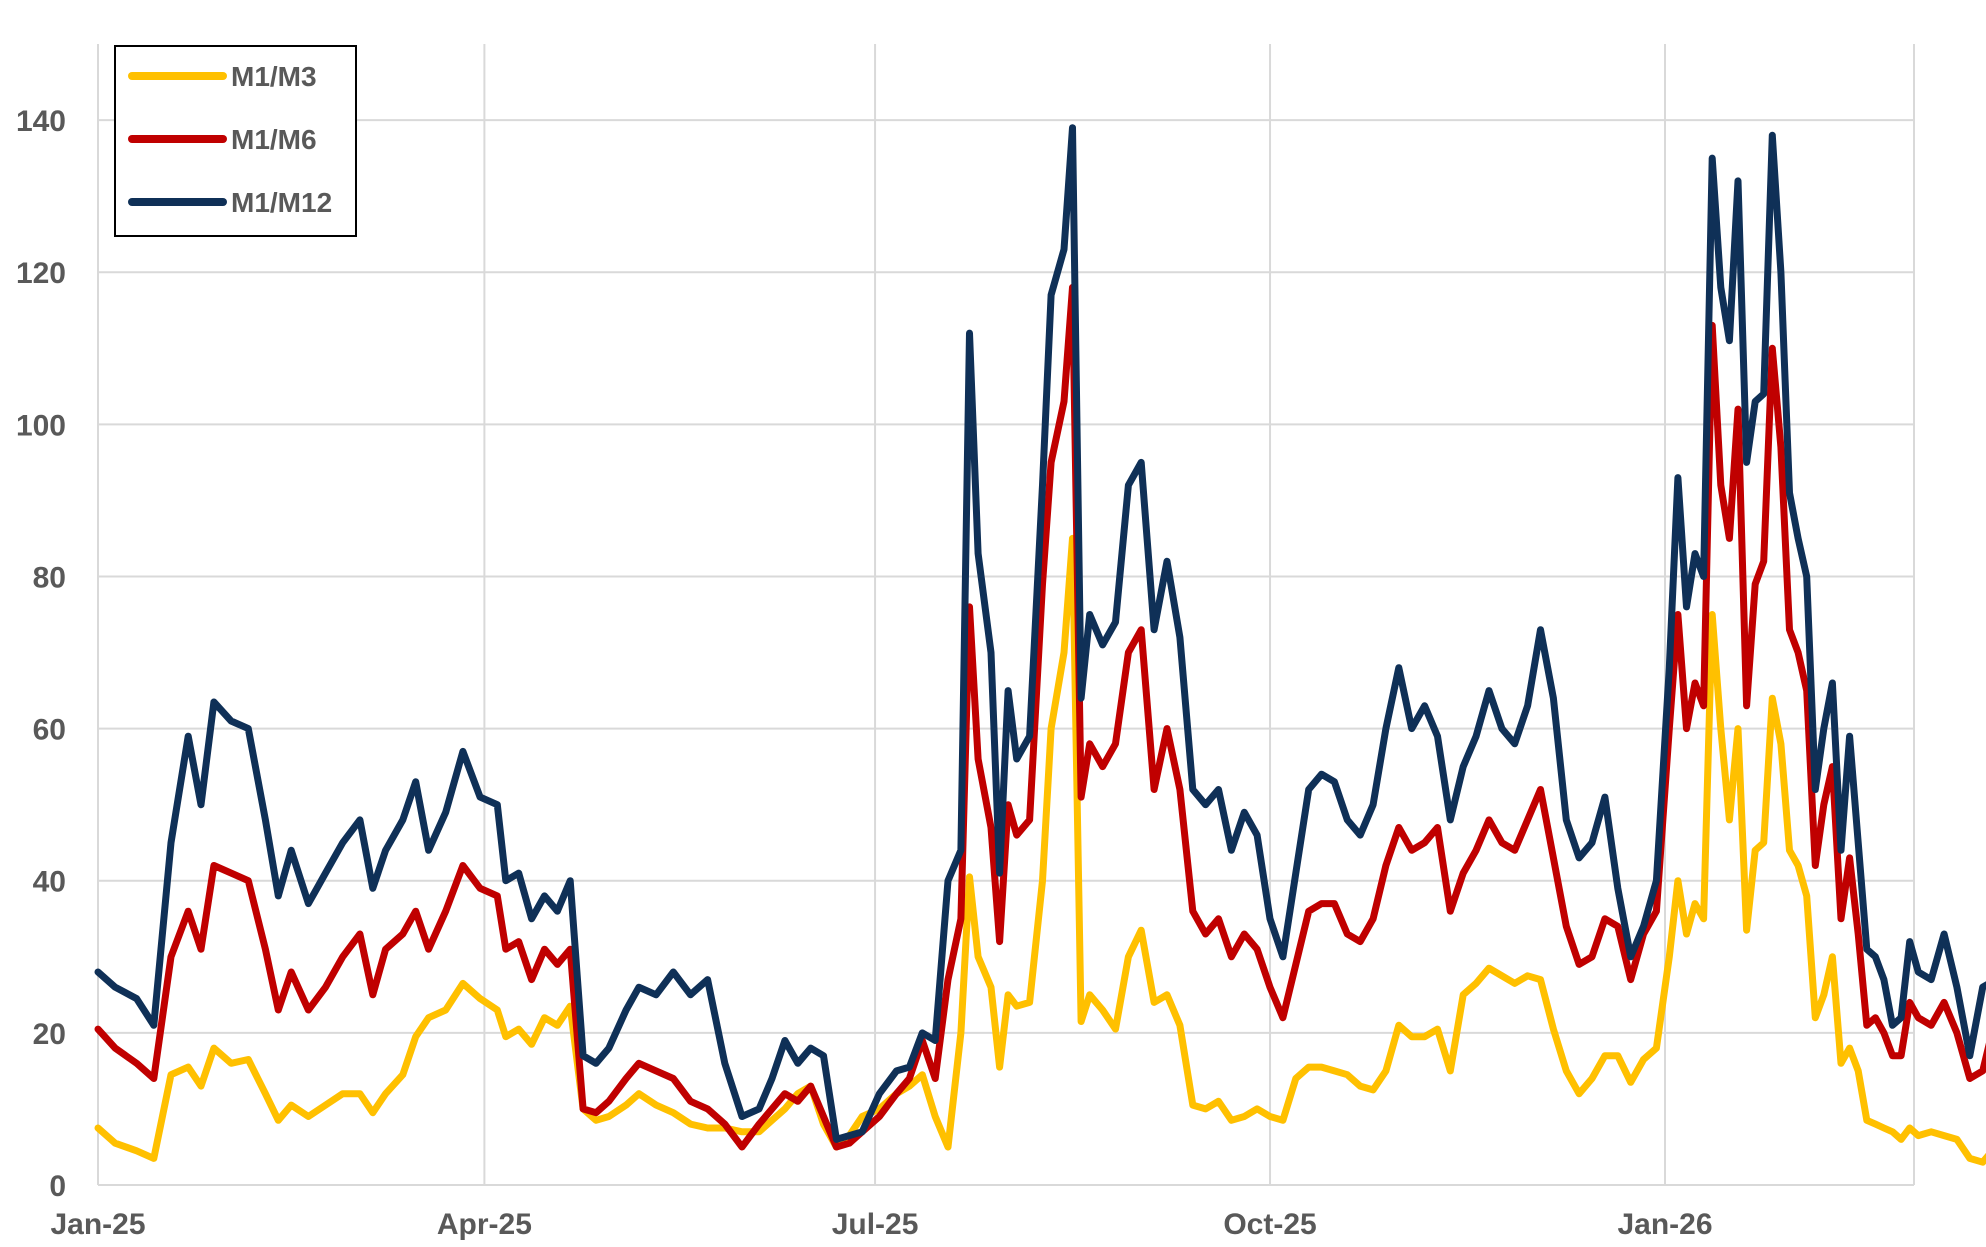  Describe the element at coordinates (1269, 1224) in the screenshot. I see `x-tick-label: Oct-25` at that location.